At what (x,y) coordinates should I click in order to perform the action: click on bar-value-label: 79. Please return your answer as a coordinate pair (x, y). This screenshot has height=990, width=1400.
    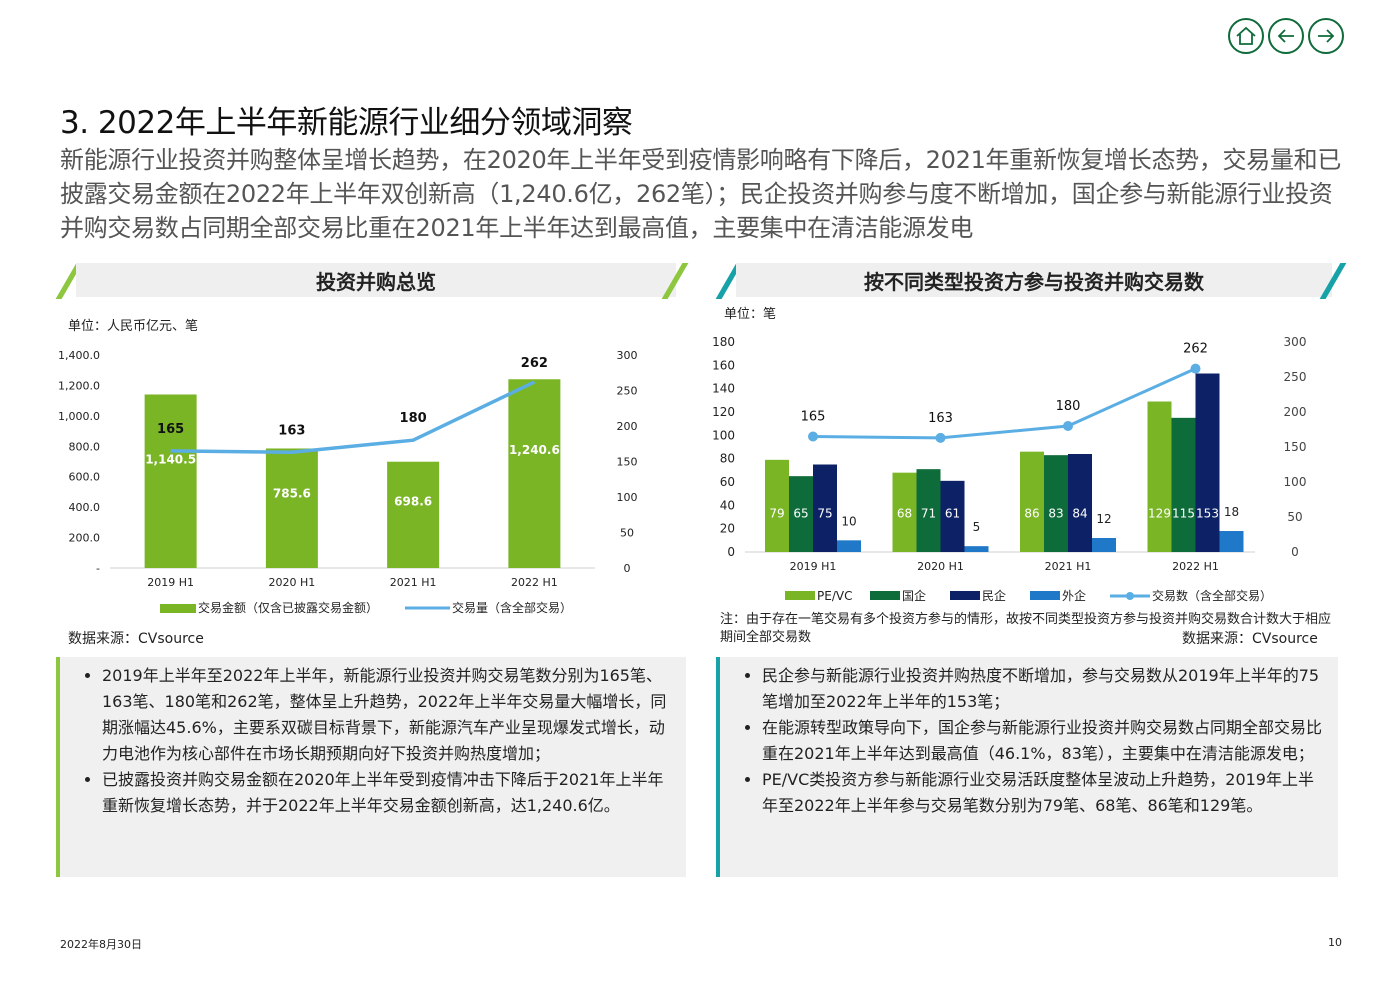
    Looking at the image, I should click on (776, 514).